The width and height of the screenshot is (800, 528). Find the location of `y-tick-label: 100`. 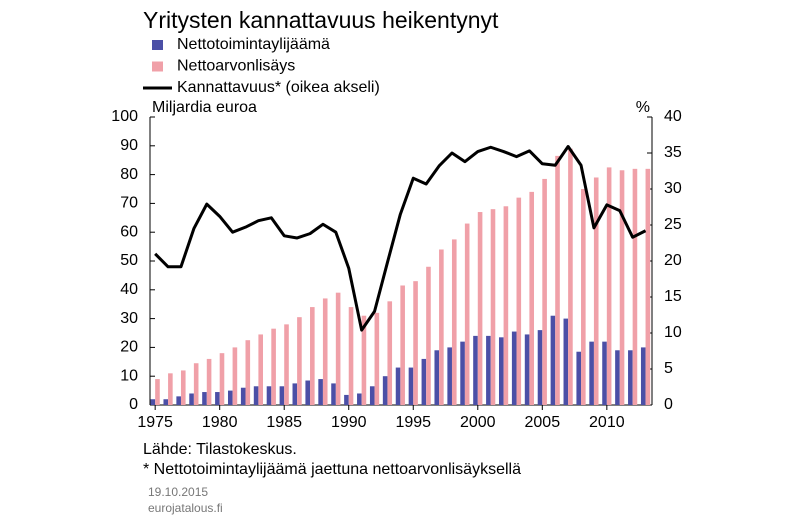

y-tick-label: 100 is located at coordinates (124, 116).